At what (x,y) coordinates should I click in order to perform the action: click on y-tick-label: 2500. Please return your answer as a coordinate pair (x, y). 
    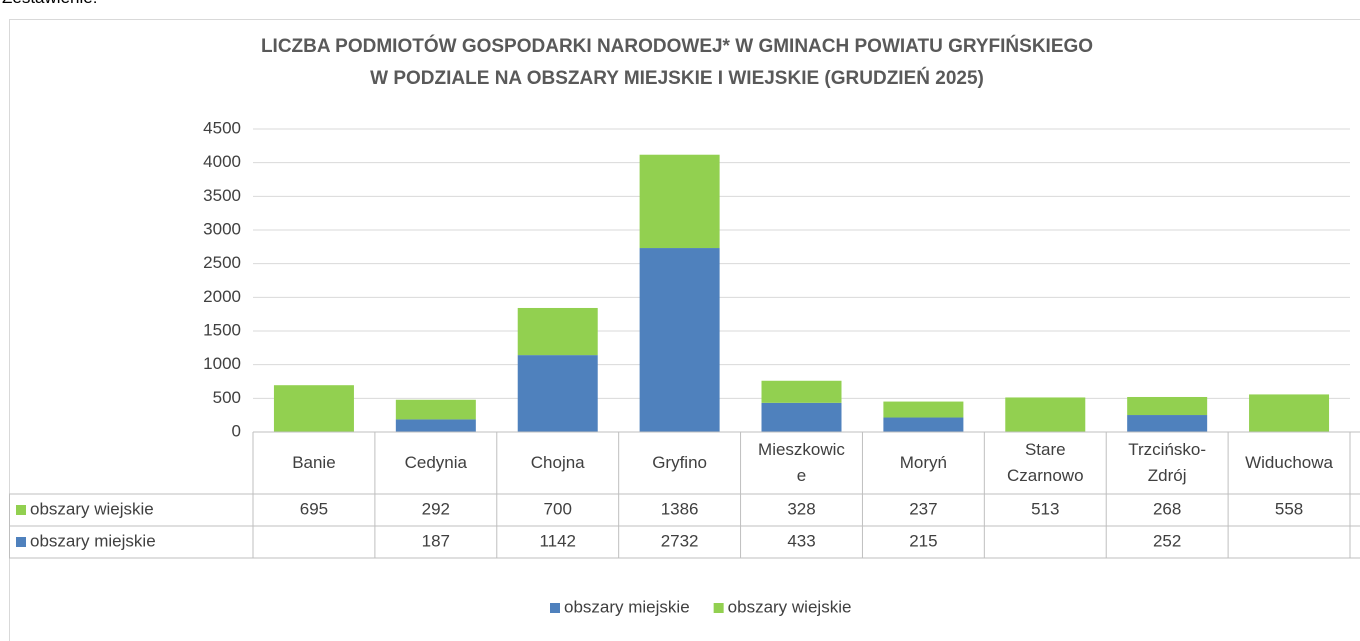
    Looking at the image, I should click on (222, 262).